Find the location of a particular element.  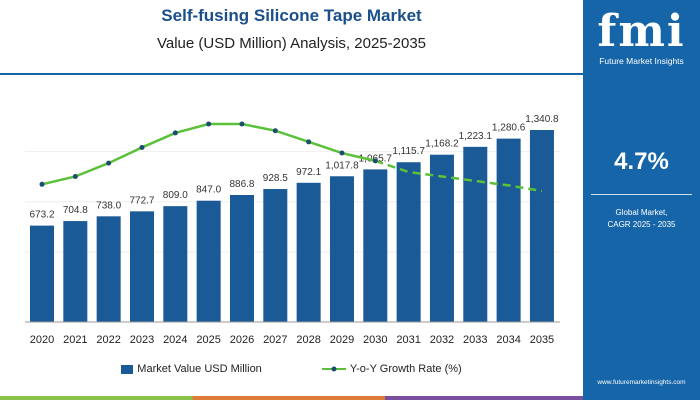

data-label: 1,340.8 is located at coordinates (542, 119).